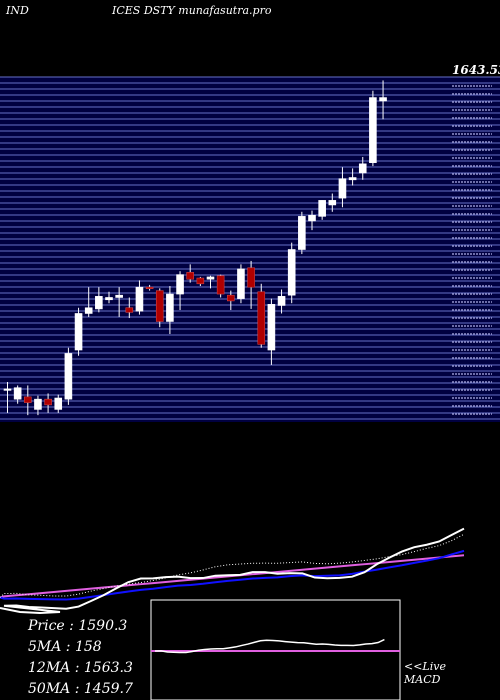  What do you see at coordinates (88, 647) in the screenshot?
I see `stat-5ma-value: 158` at bounding box center [88, 647].